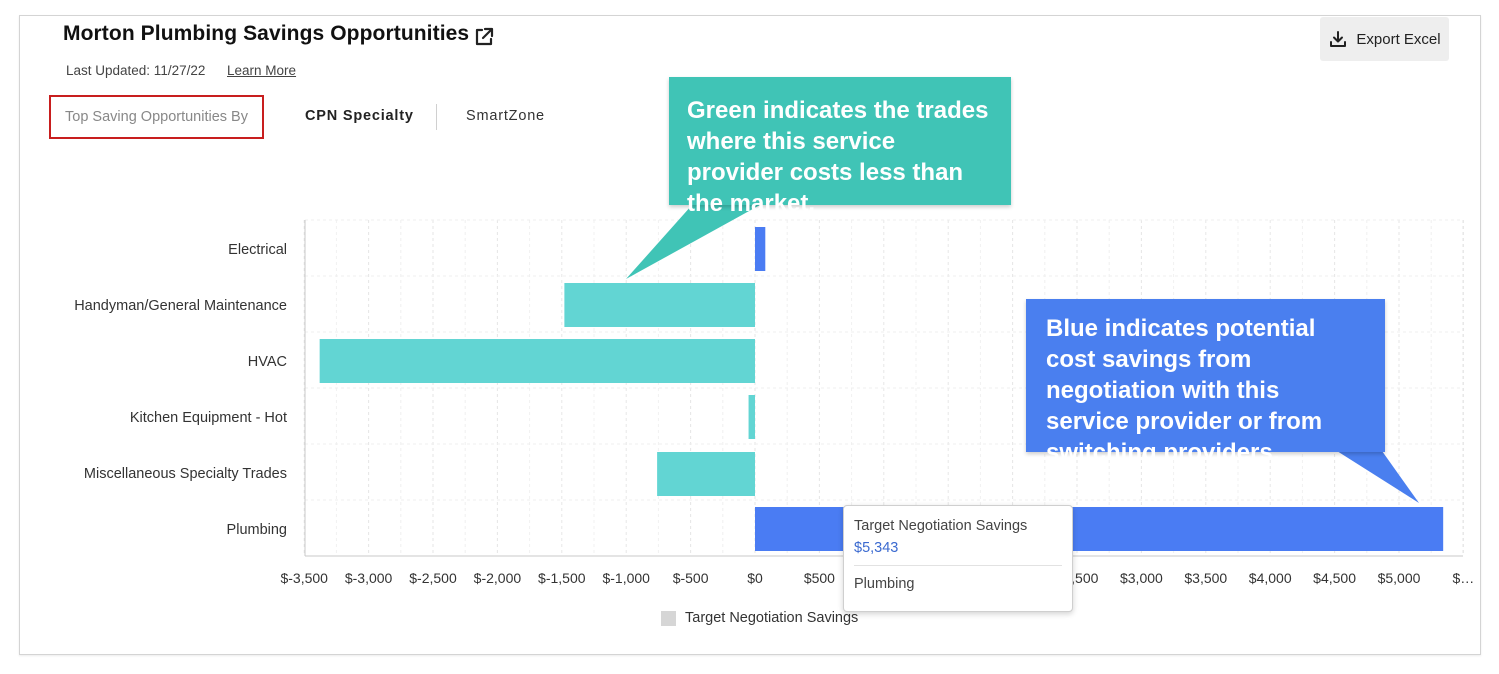 This screenshot has width=1499, height=674. I want to click on tab-smartzone: SmartZone, so click(505, 116).